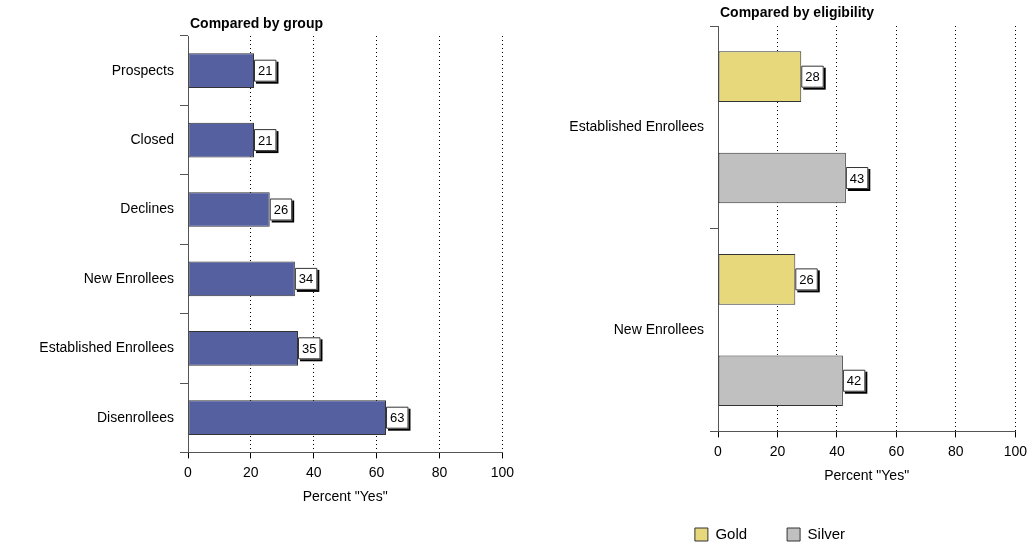  I want to click on legend-label: Silver, so click(826, 533).